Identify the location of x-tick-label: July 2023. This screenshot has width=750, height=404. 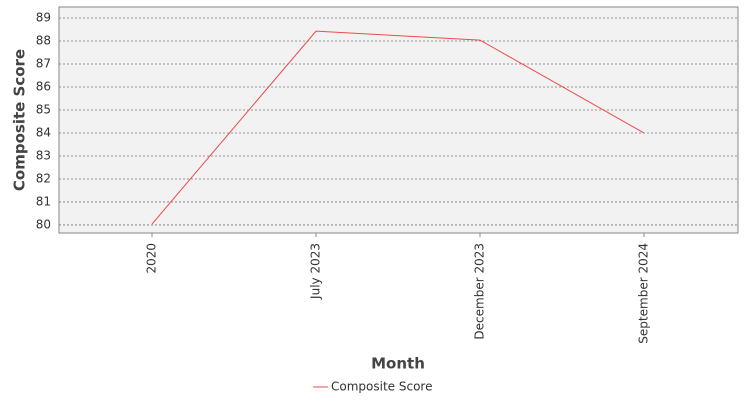
(316, 271).